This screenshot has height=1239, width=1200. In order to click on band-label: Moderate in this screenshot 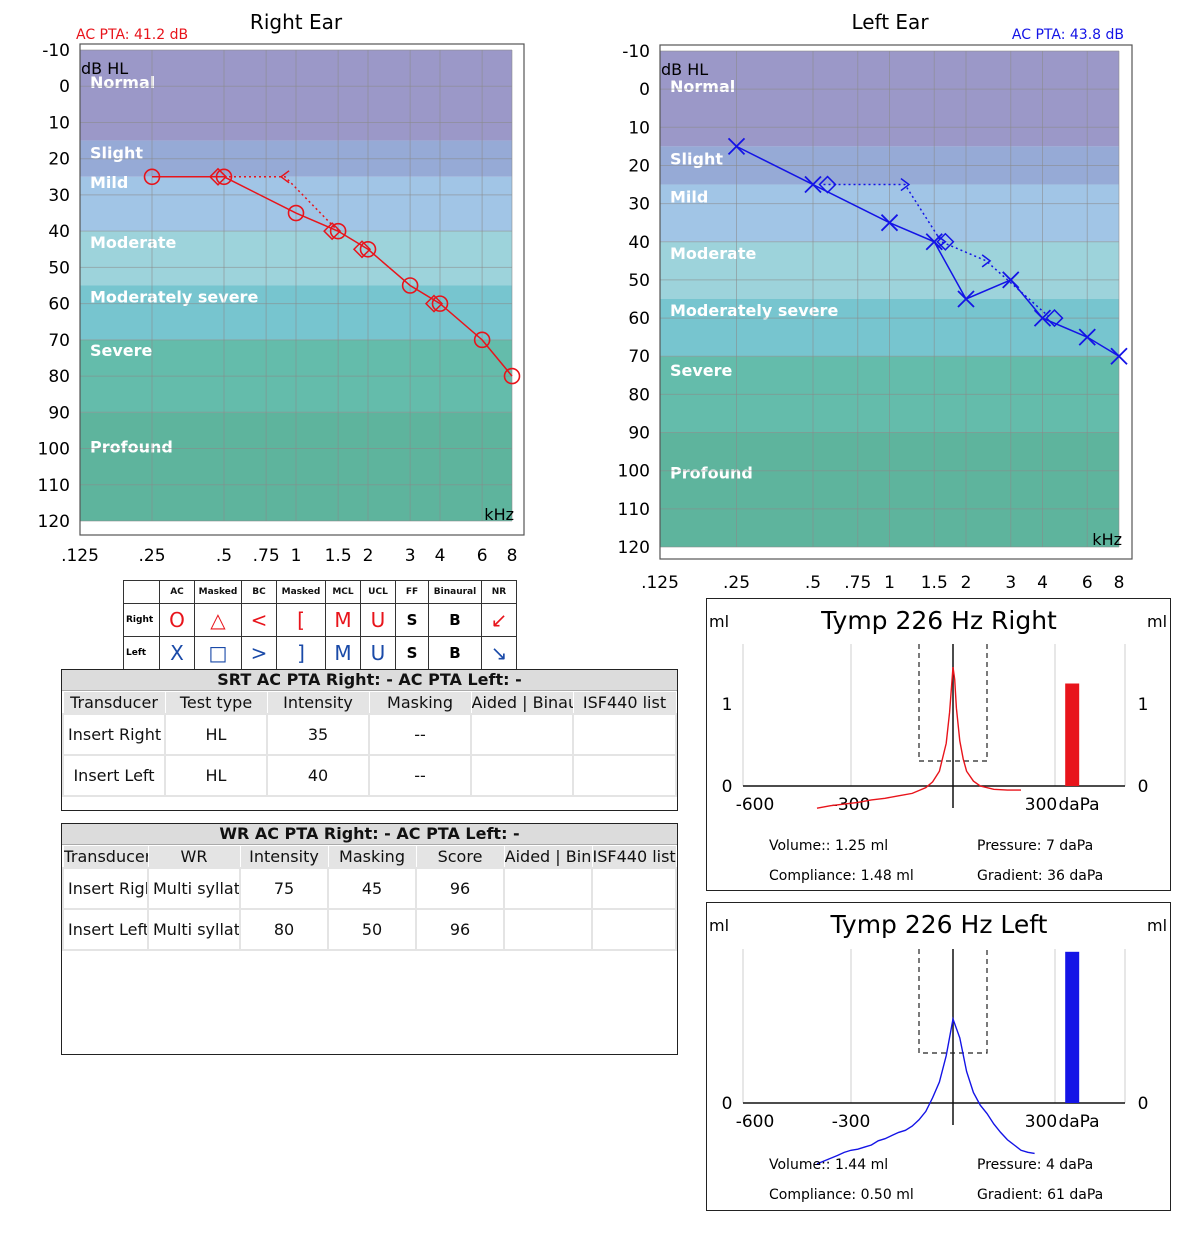, I will do `click(713, 253)`.